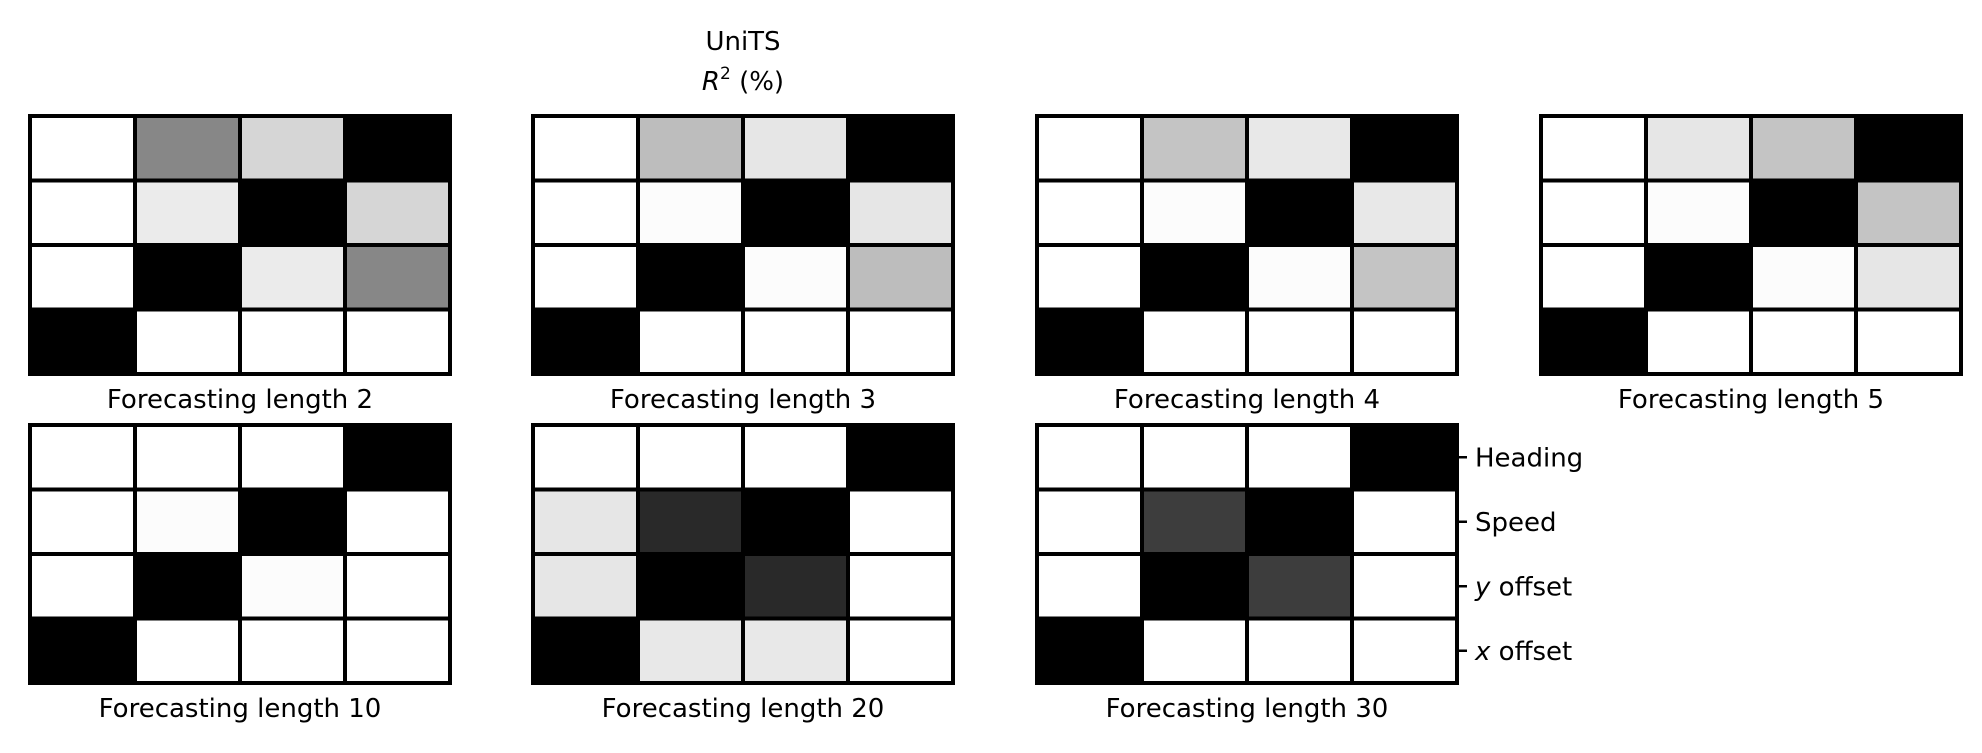 The width and height of the screenshot is (1982, 753). I want to click on heatmap-panel: Forecasting length 2, so click(240, 264).